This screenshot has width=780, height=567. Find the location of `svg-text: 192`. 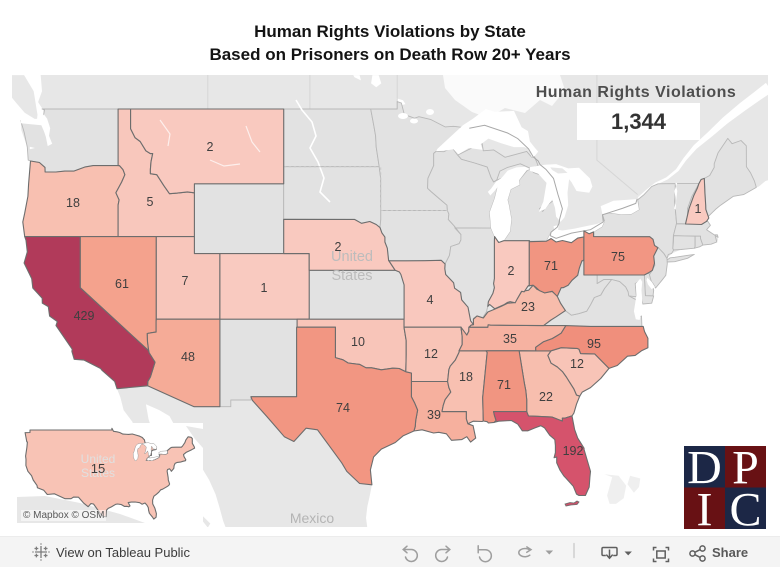

svg-text: 192 is located at coordinates (573, 451).